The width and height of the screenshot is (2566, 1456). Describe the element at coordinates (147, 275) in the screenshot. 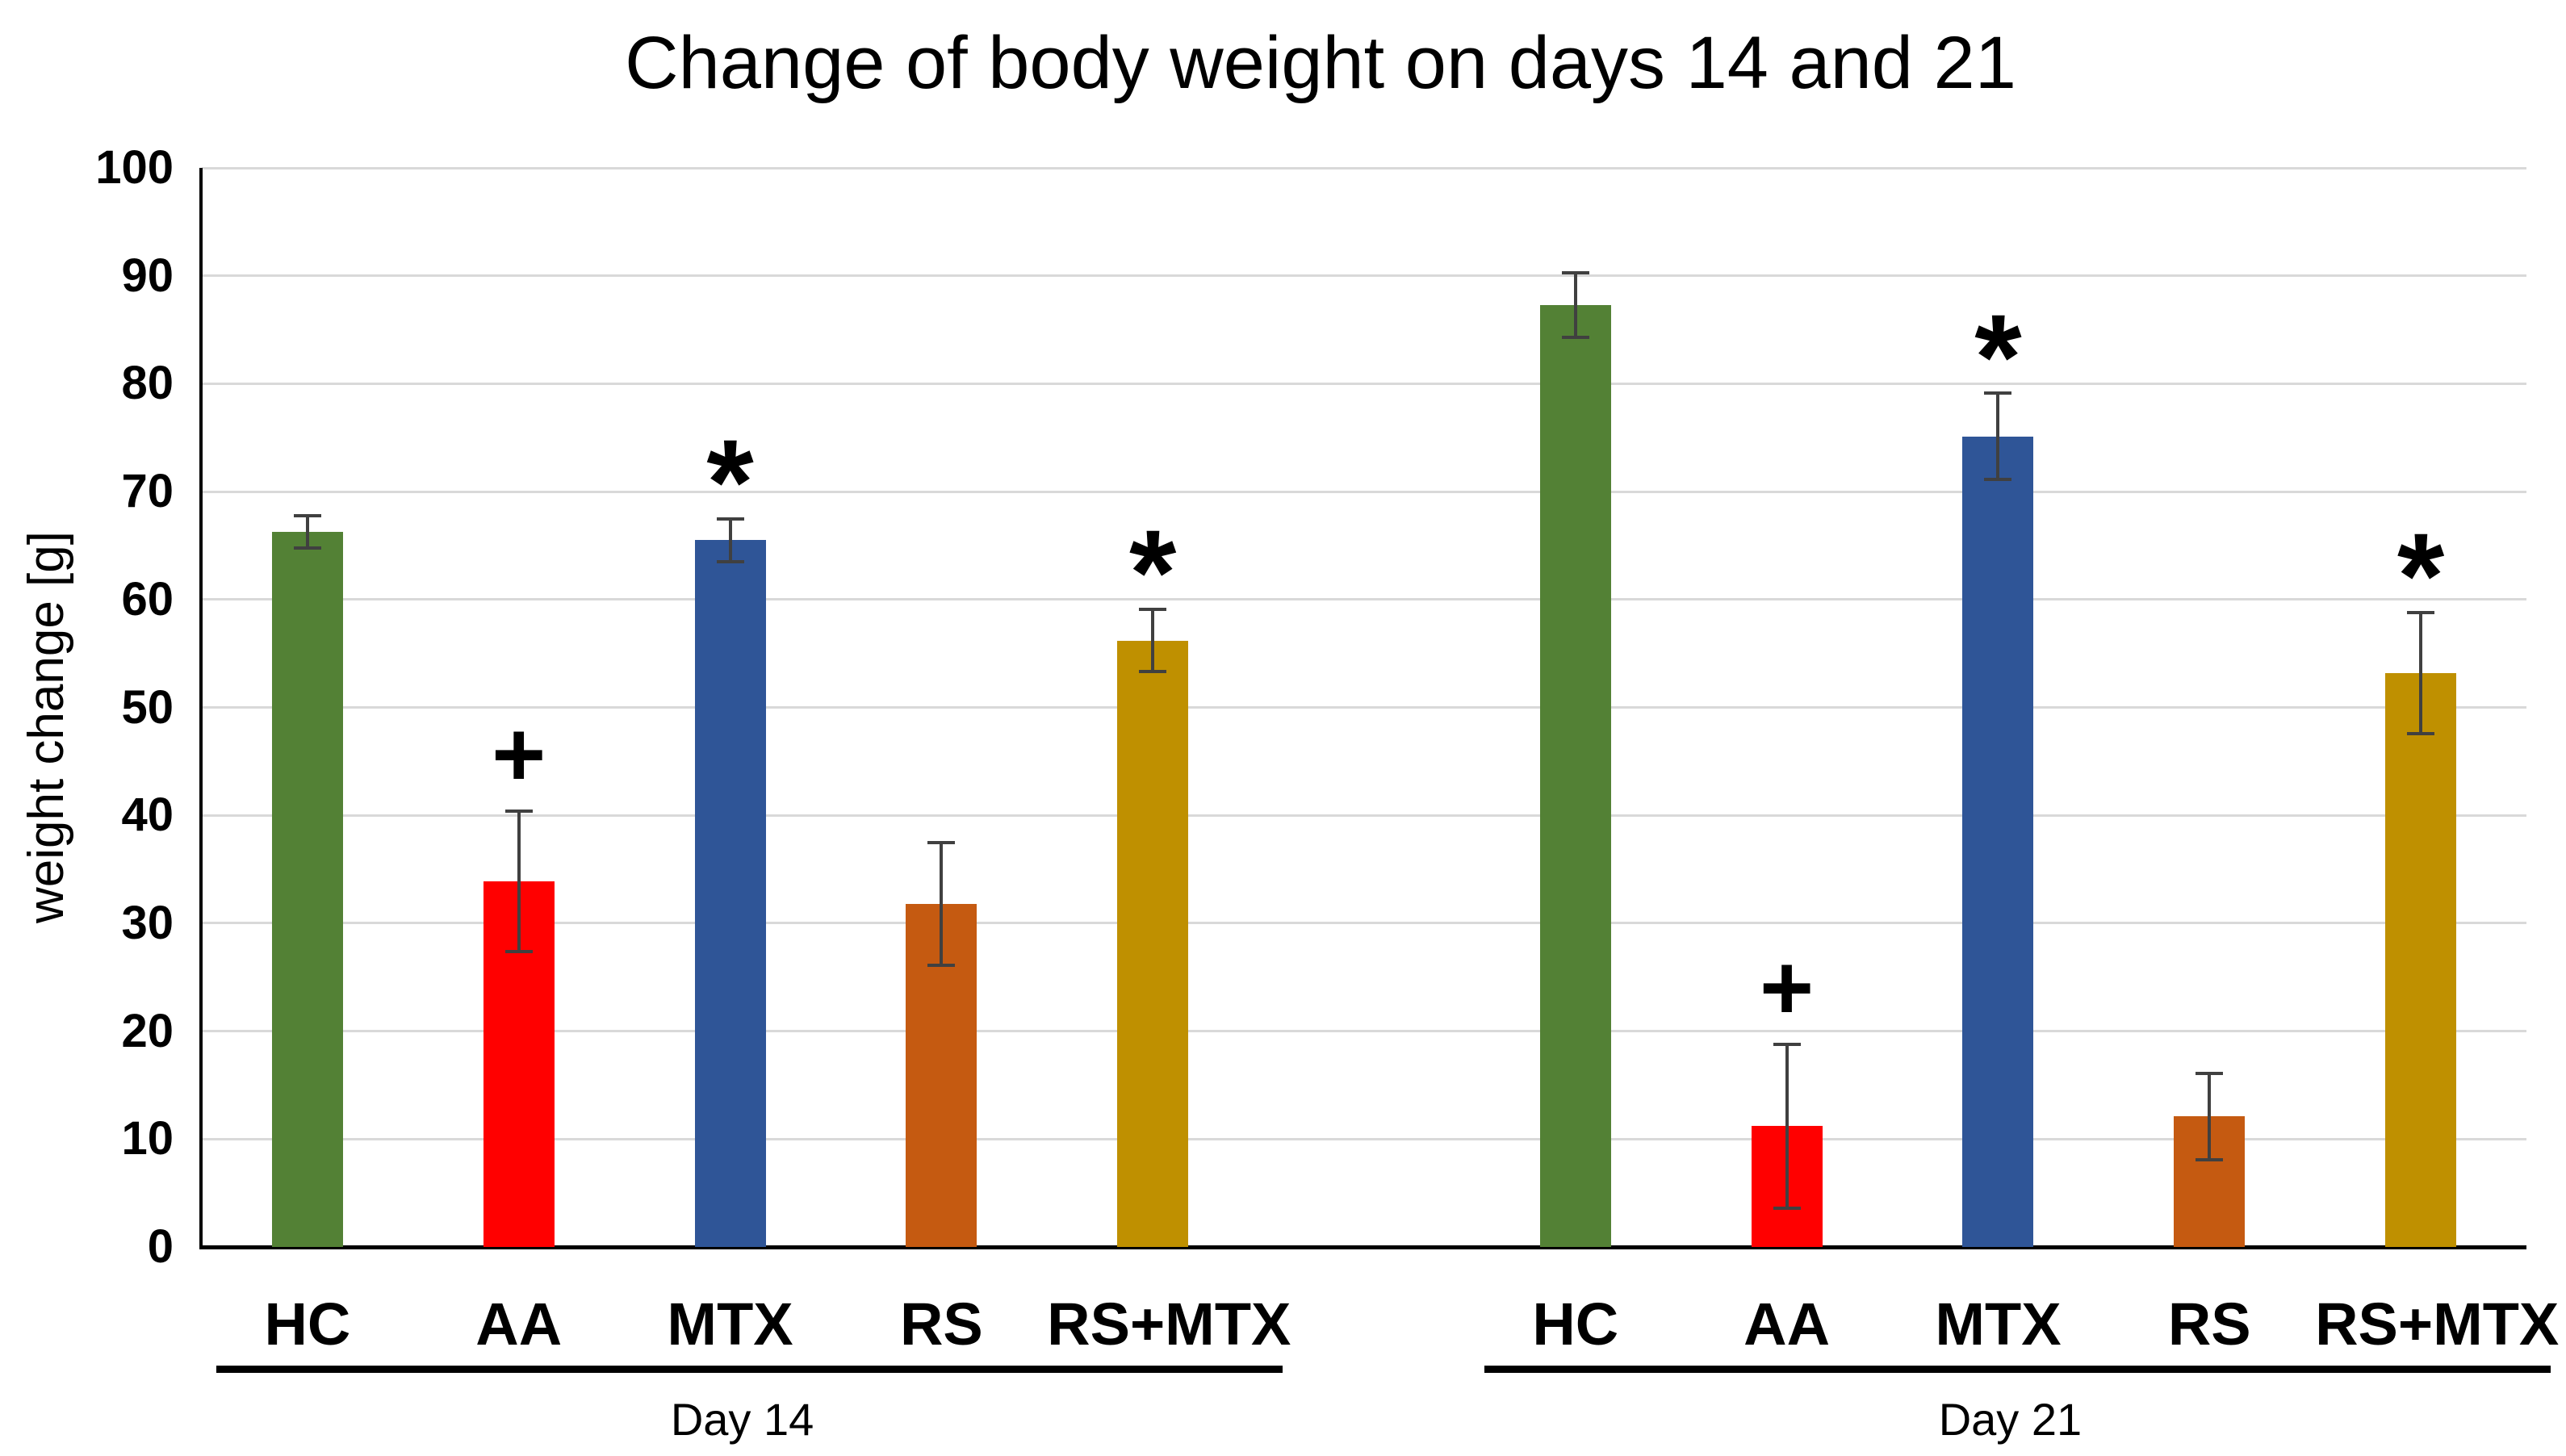

I see `y-tick-label: 90` at that location.